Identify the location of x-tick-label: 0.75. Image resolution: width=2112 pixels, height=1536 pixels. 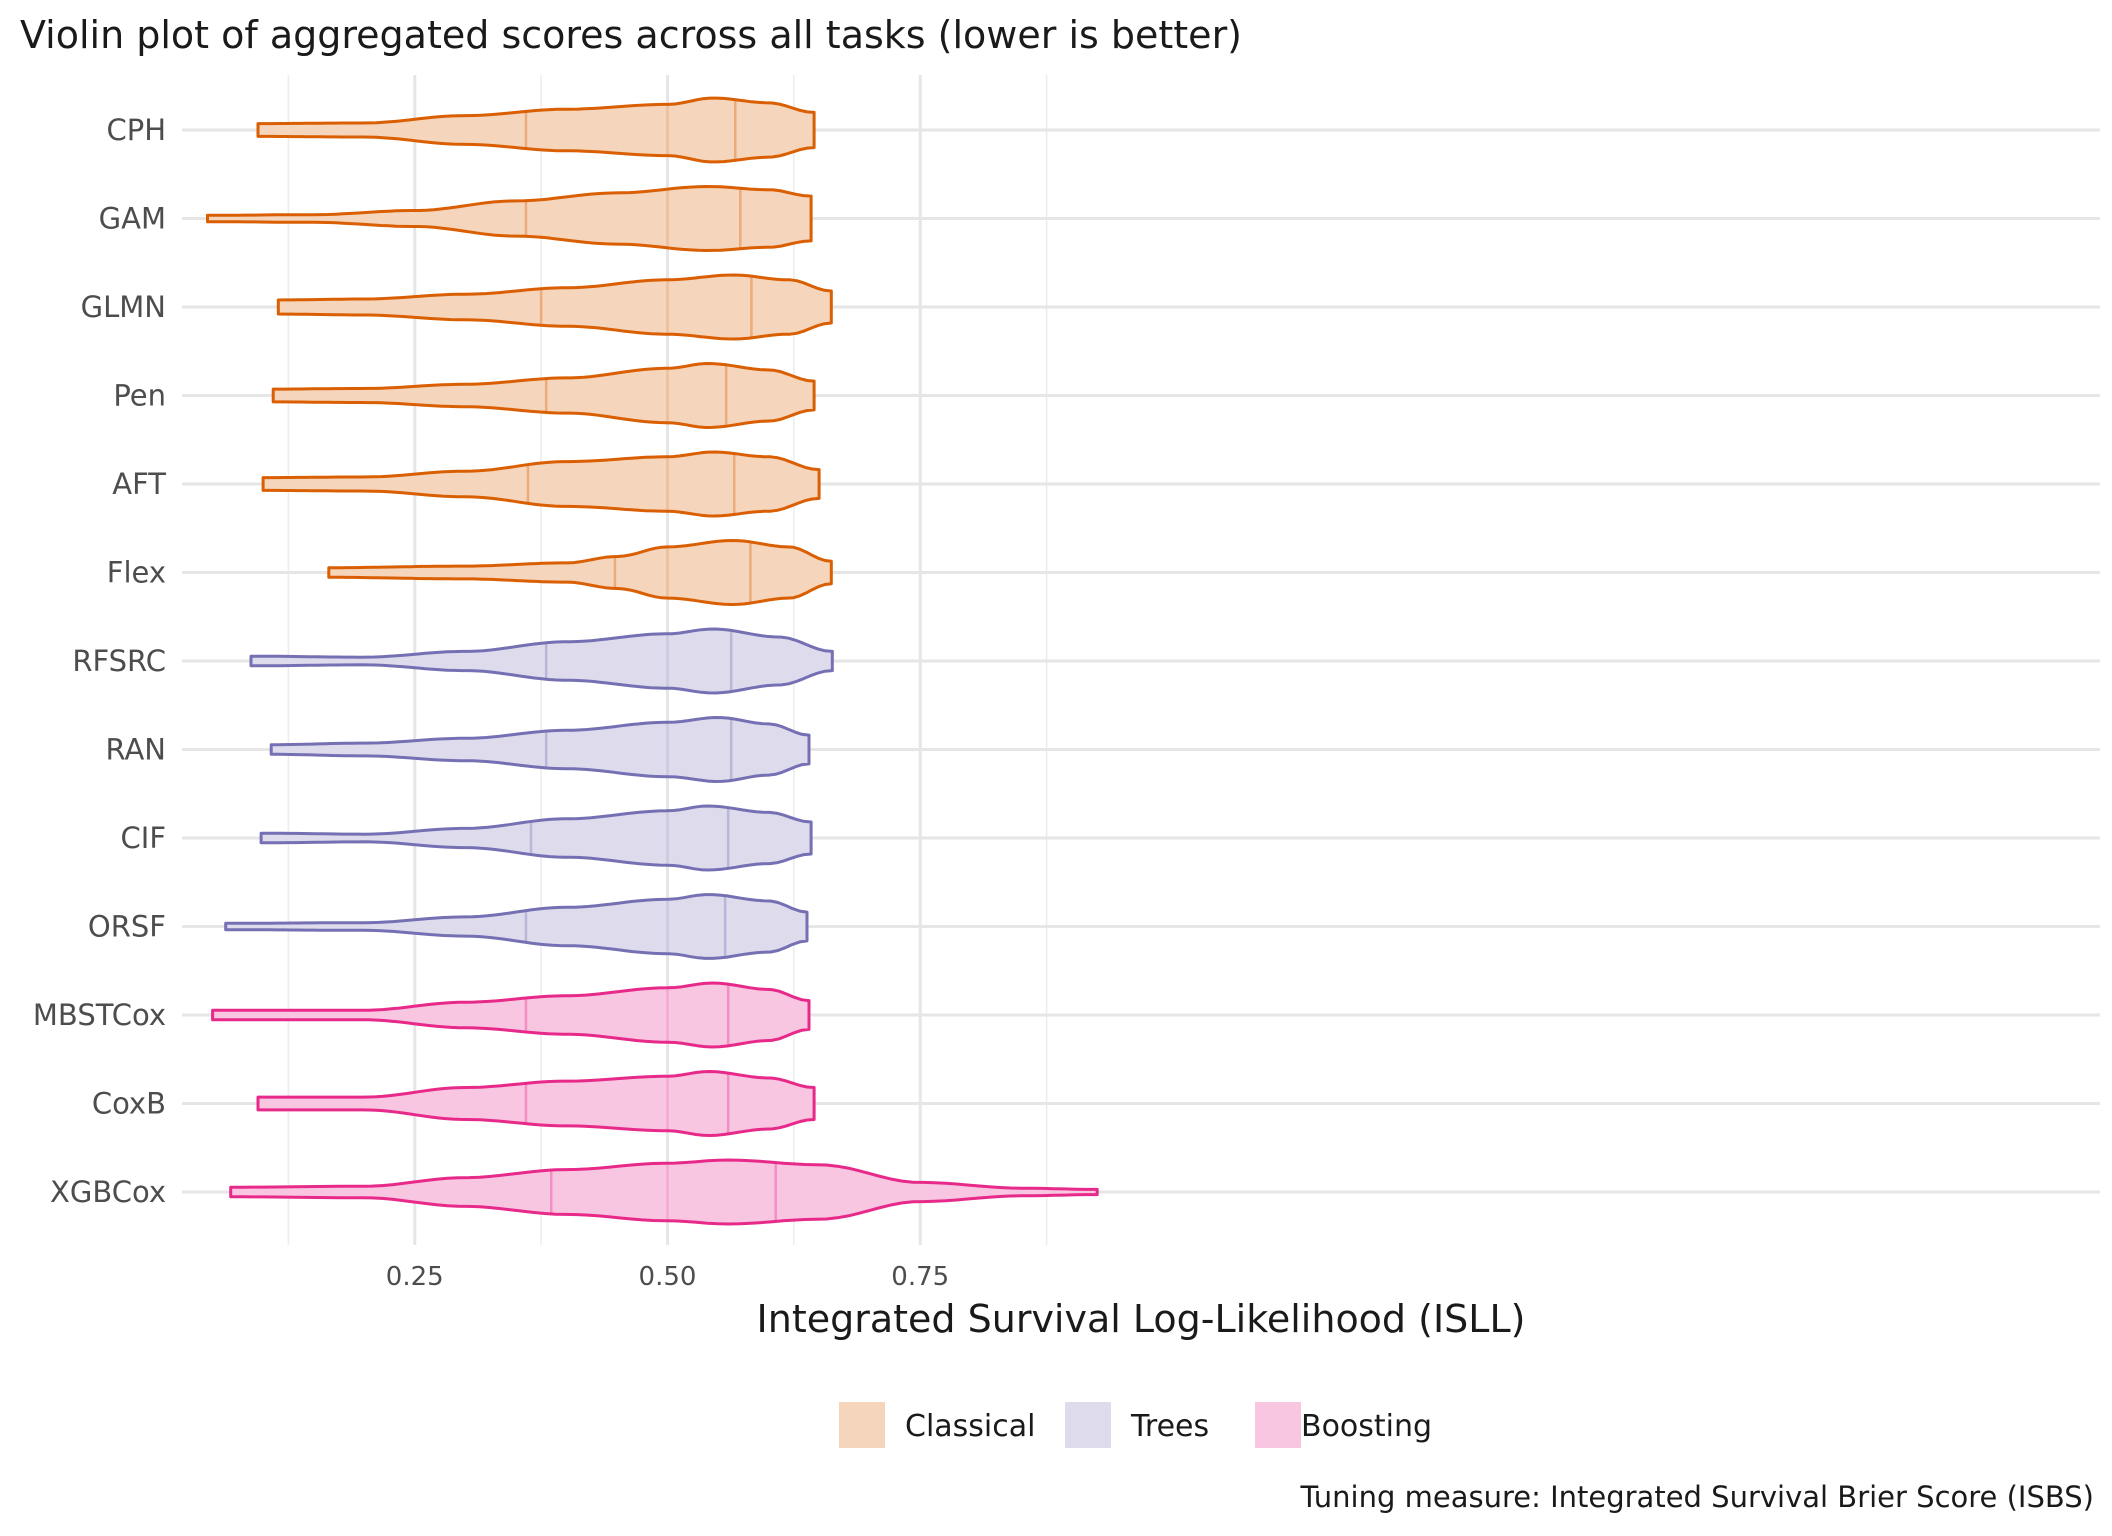
(920, 1277).